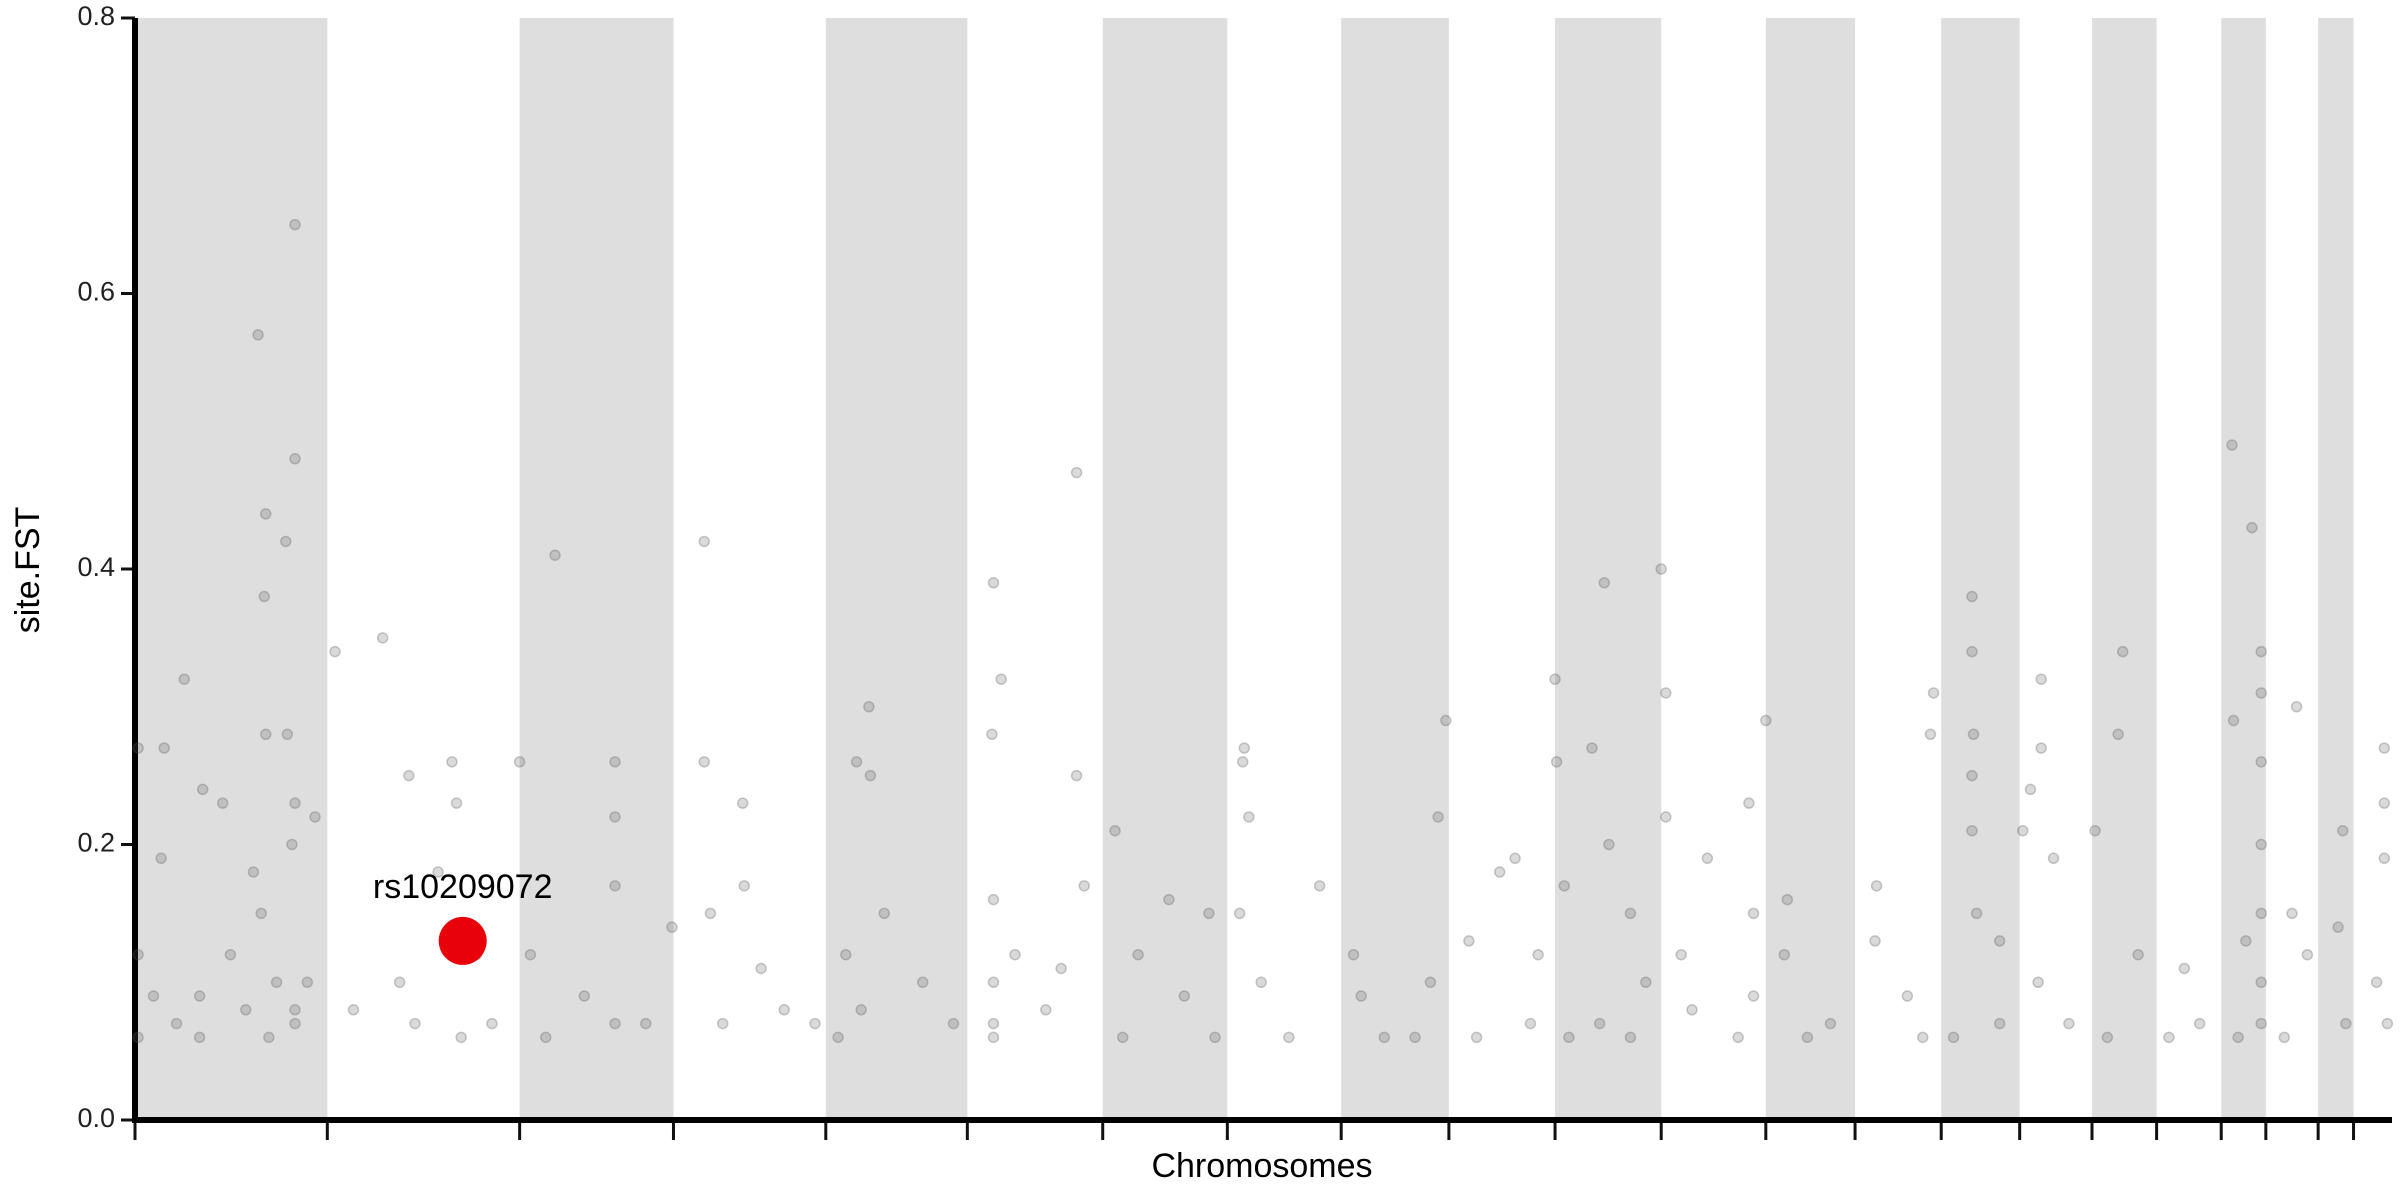 The image size is (2400, 1200). What do you see at coordinates (96, 16) in the screenshot?
I see `y-tick-label: 0.8` at bounding box center [96, 16].